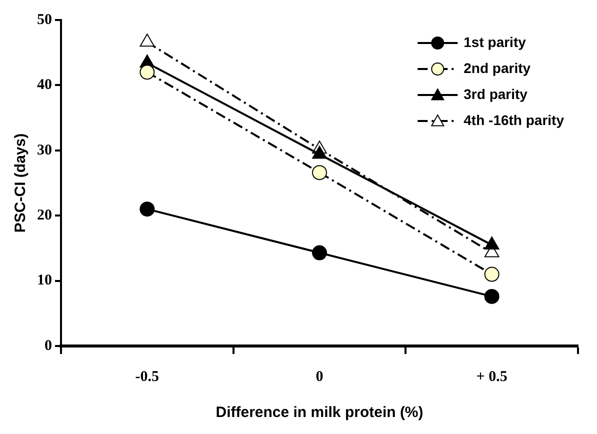 The width and height of the screenshot is (597, 434). I want to click on x-tick-label: -0.5, so click(147, 376).